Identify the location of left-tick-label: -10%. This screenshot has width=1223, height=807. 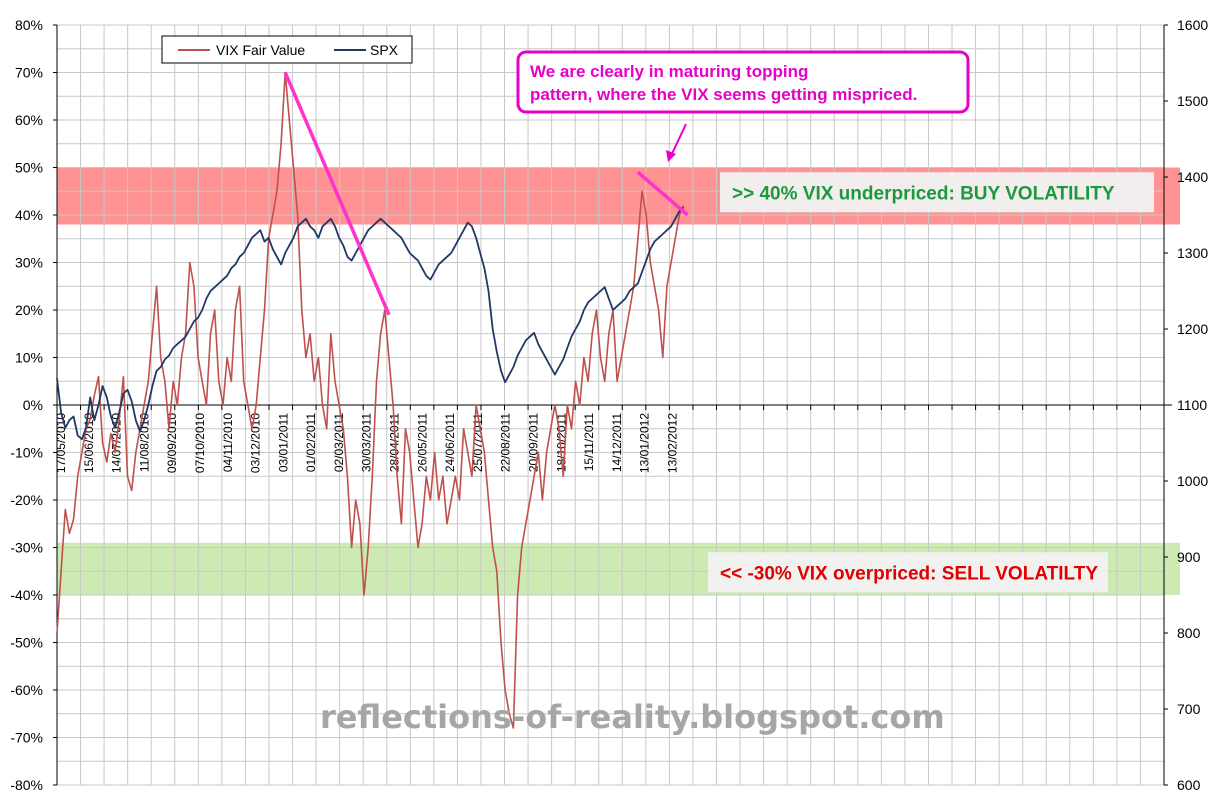
(26, 453).